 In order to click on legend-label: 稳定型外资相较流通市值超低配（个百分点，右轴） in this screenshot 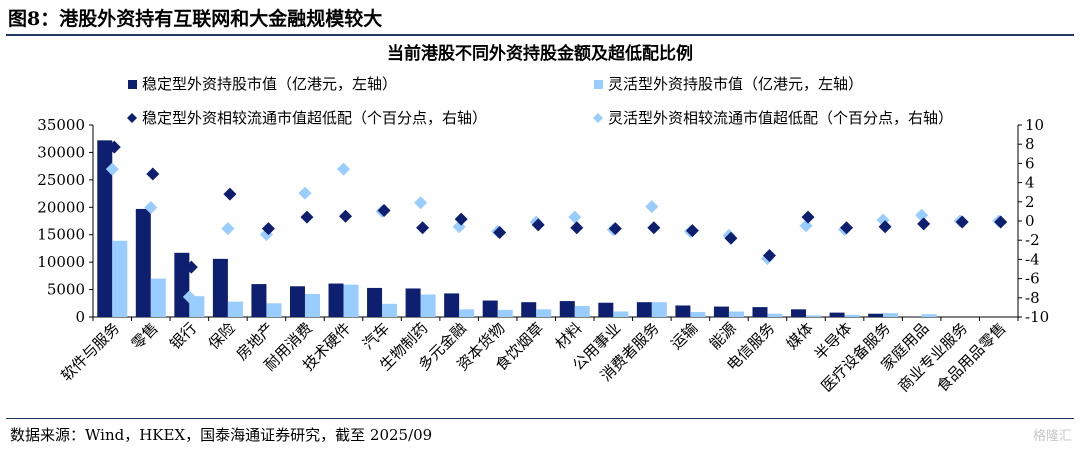, I will do `click(314, 118)`.